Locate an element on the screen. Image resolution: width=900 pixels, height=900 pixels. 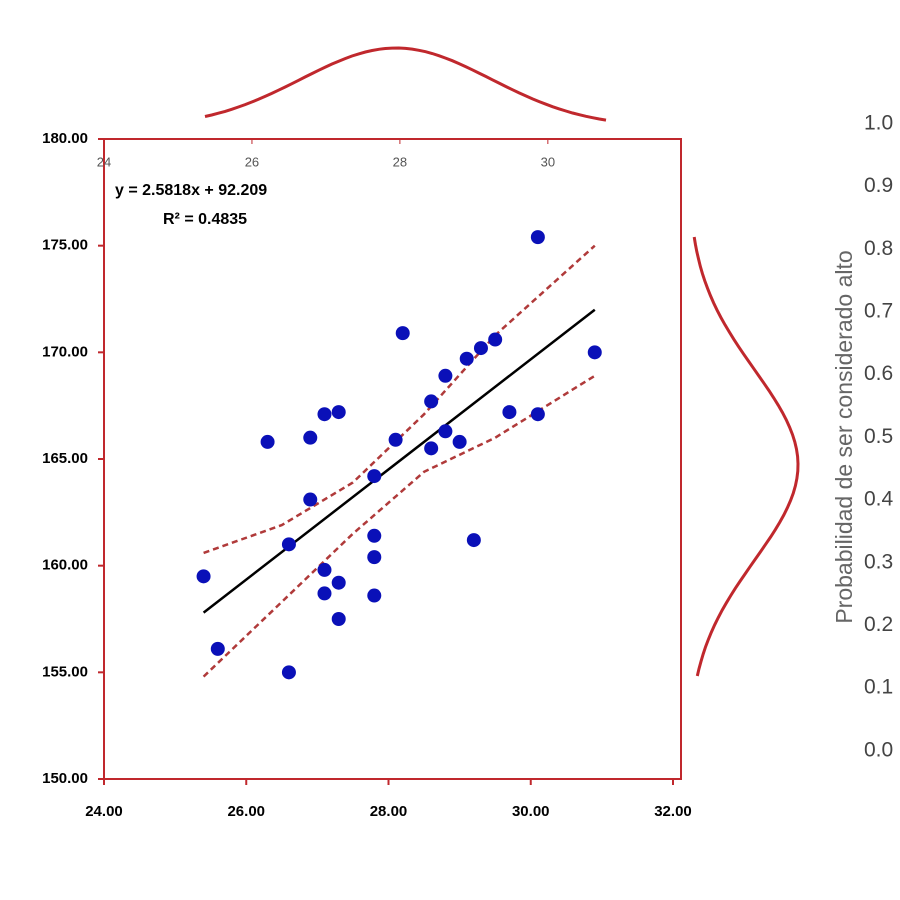
r-squared: R² = 0.4835 is located at coordinates (205, 219).